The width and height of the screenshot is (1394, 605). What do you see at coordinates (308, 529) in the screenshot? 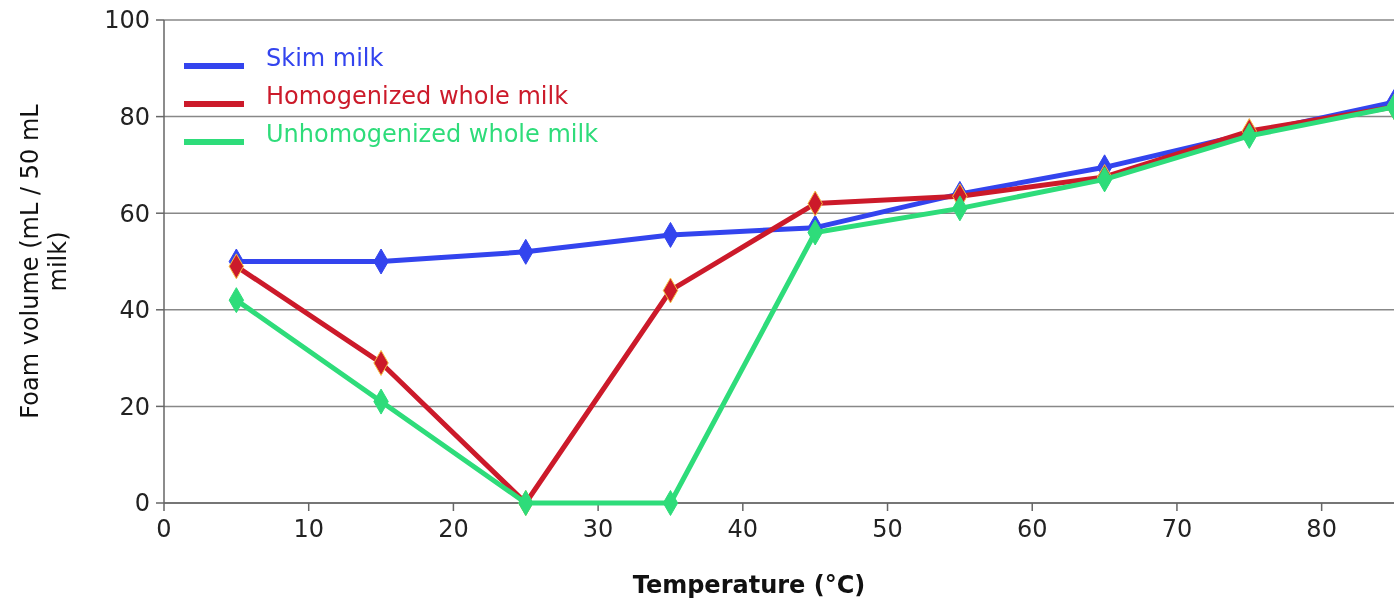
I see `x-tick-label: 10` at bounding box center [308, 529].